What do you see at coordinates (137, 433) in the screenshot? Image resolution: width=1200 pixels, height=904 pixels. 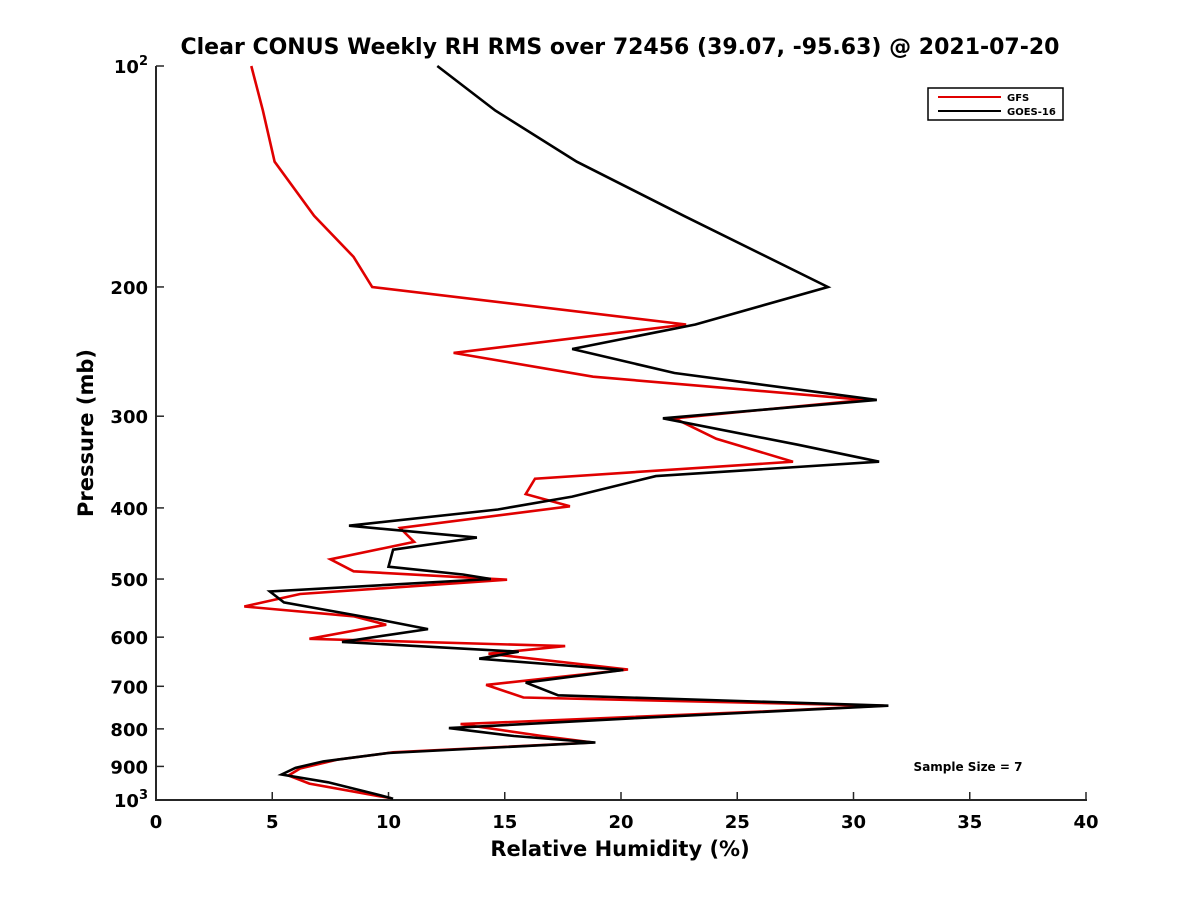 I see `y-axis-ticks: 10² 200 300 400 500 600 700 800 900 10³` at bounding box center [137, 433].